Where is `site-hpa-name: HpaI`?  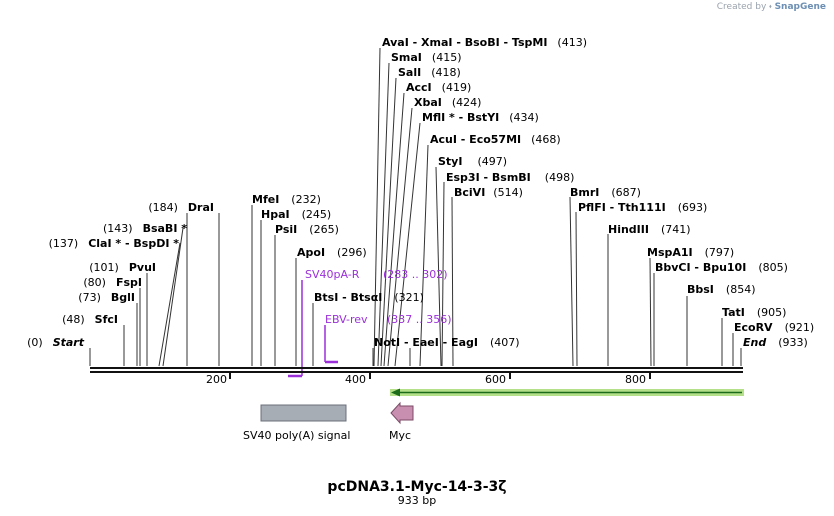 site-hpa-name: HpaI is located at coordinates (275, 214).